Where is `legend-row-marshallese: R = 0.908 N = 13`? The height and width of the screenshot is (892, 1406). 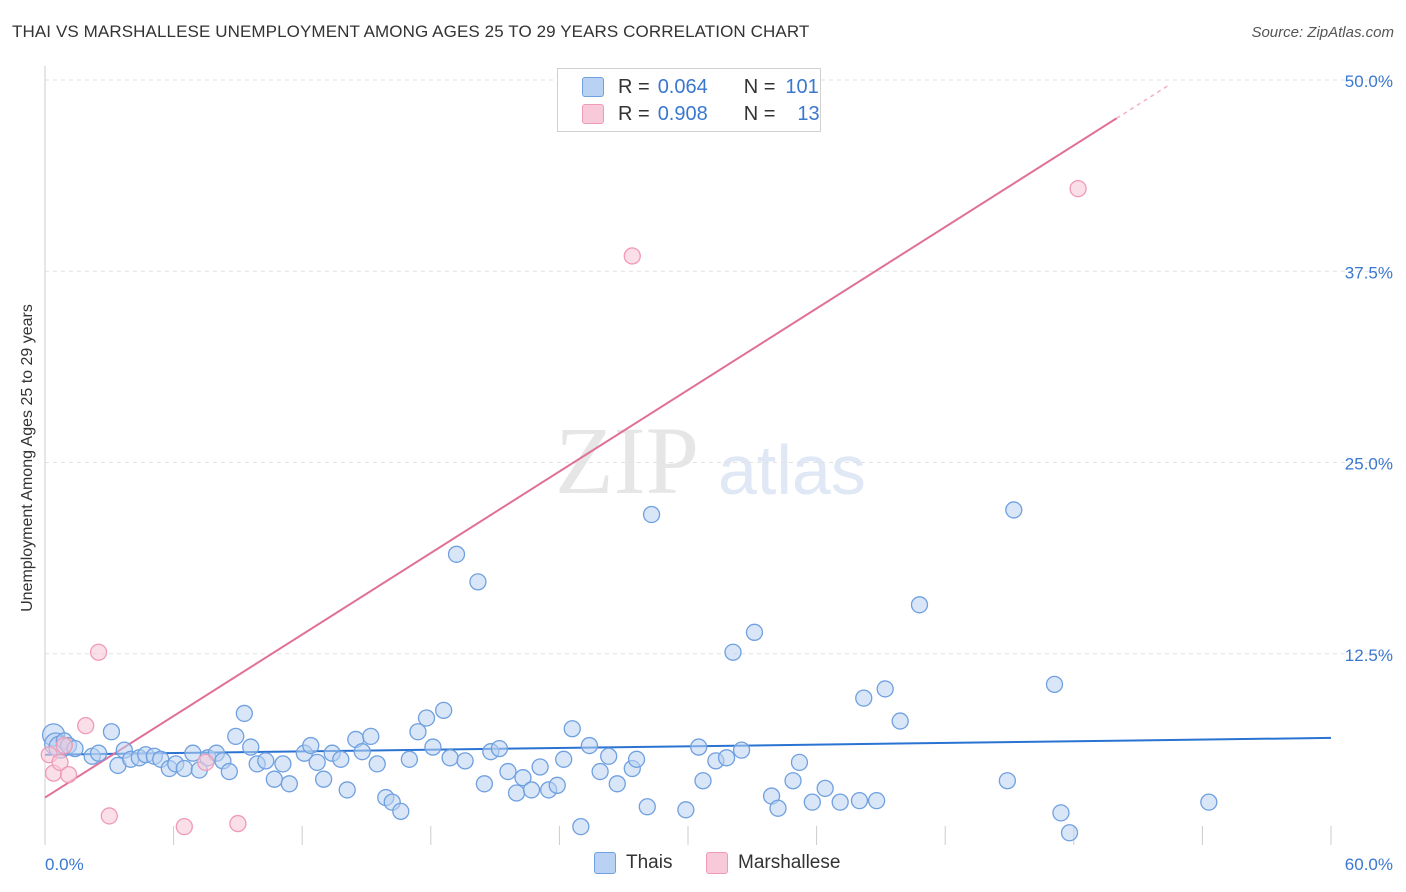
legend-row-marshallese: R = 0.908 N = 13 is located at coordinates (689, 114).